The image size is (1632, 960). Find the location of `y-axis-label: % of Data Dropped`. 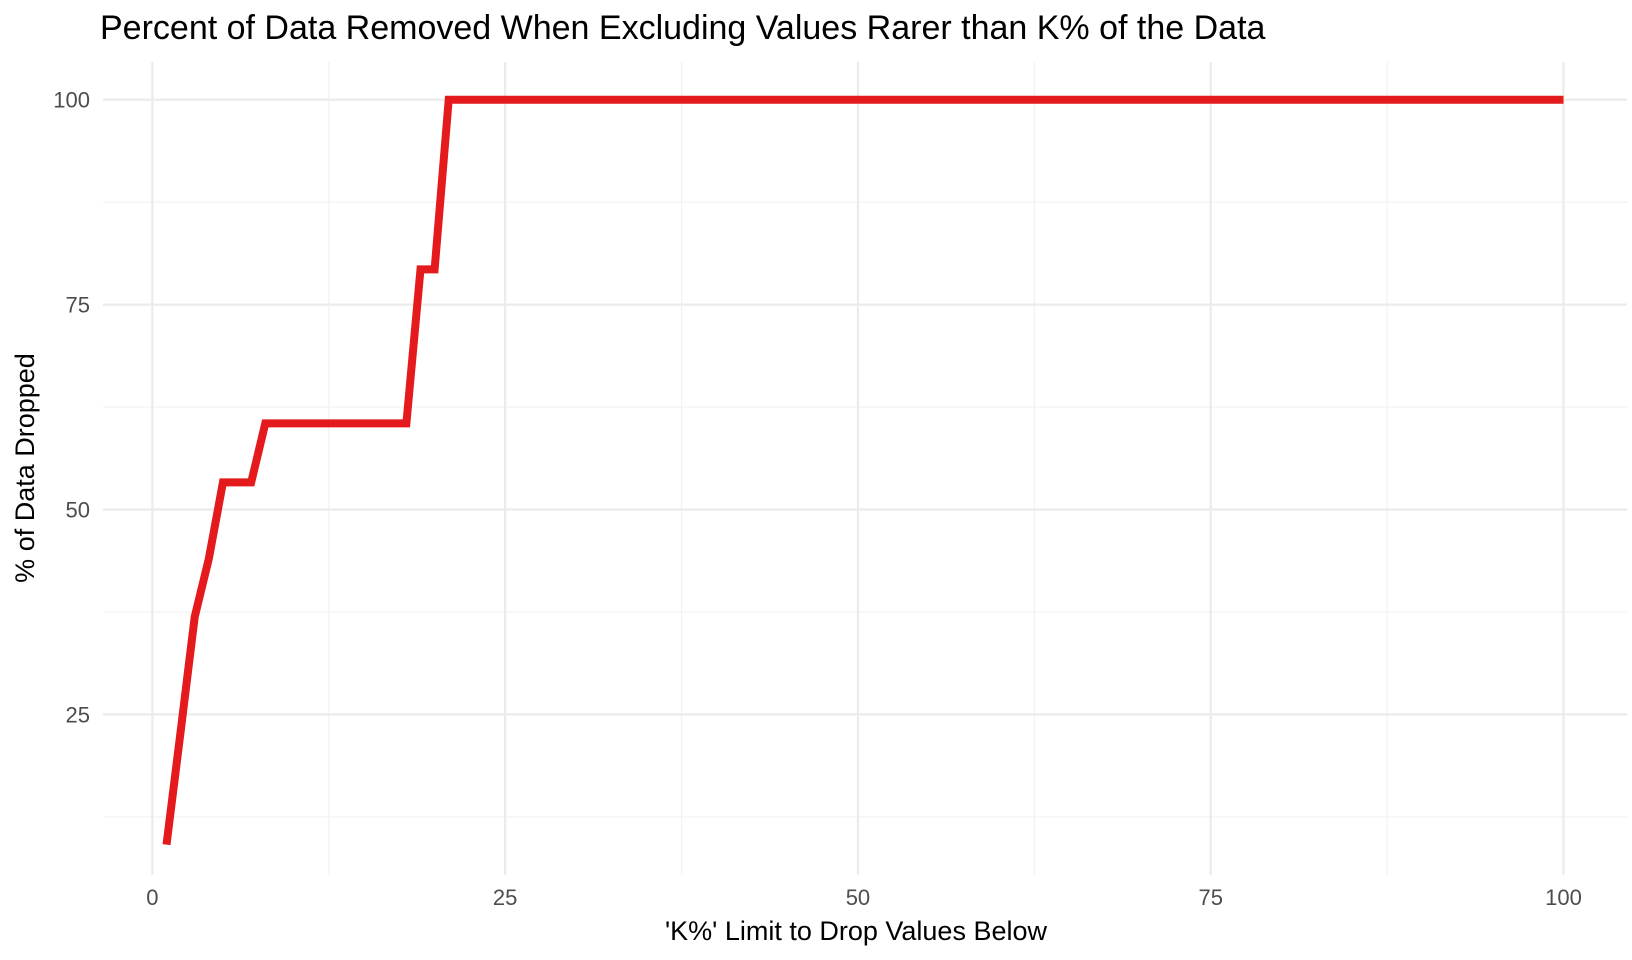

y-axis-label: % of Data Dropped is located at coordinates (25, 468).